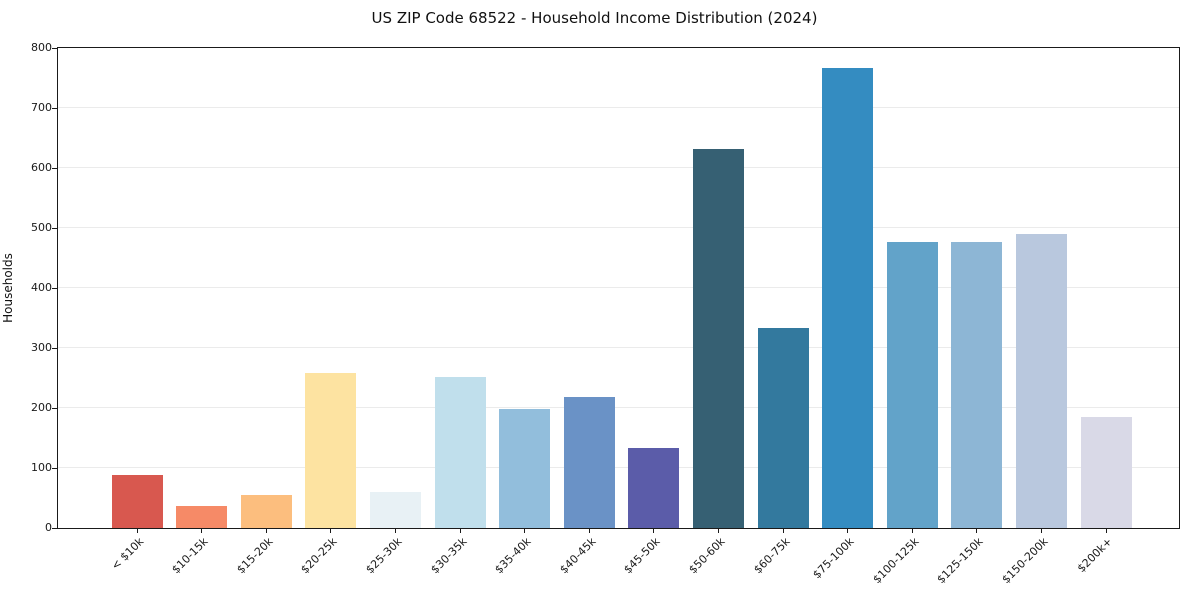 The width and height of the screenshot is (1189, 590). What do you see at coordinates (48, 527) in the screenshot?
I see `y-tick-label: 0` at bounding box center [48, 527].